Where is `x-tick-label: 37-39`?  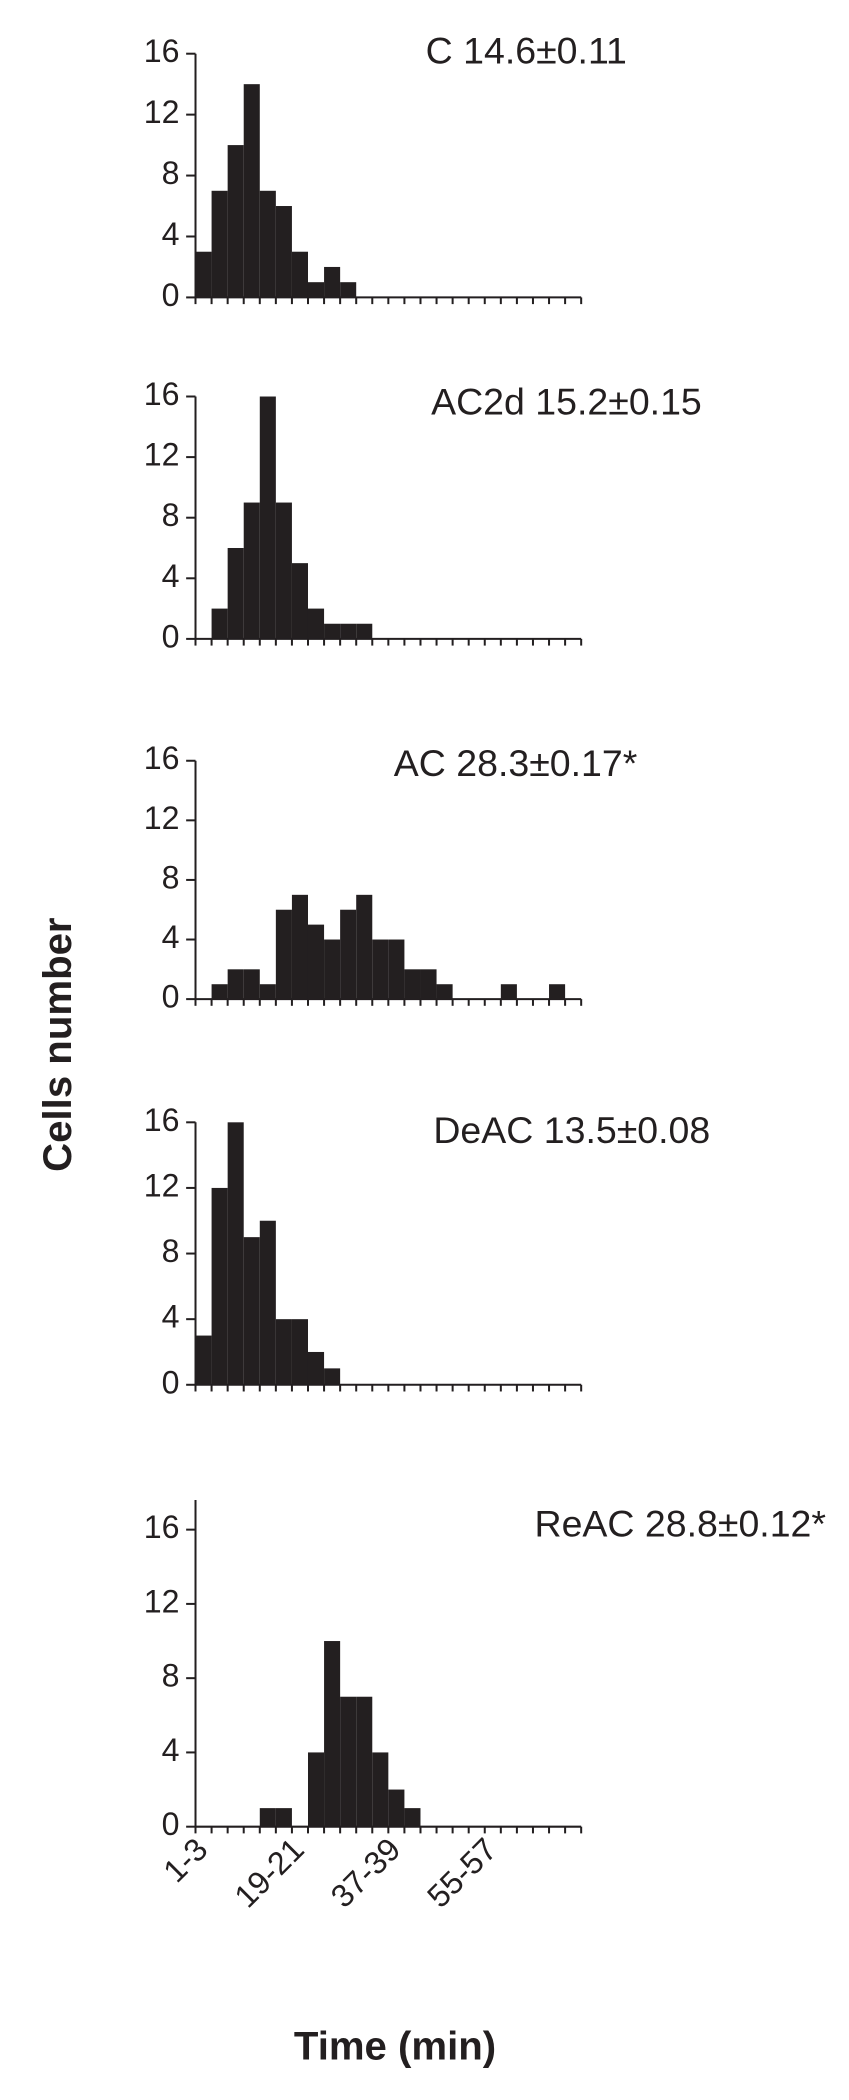 x-tick-label: 37-39 is located at coordinates (366, 1873).